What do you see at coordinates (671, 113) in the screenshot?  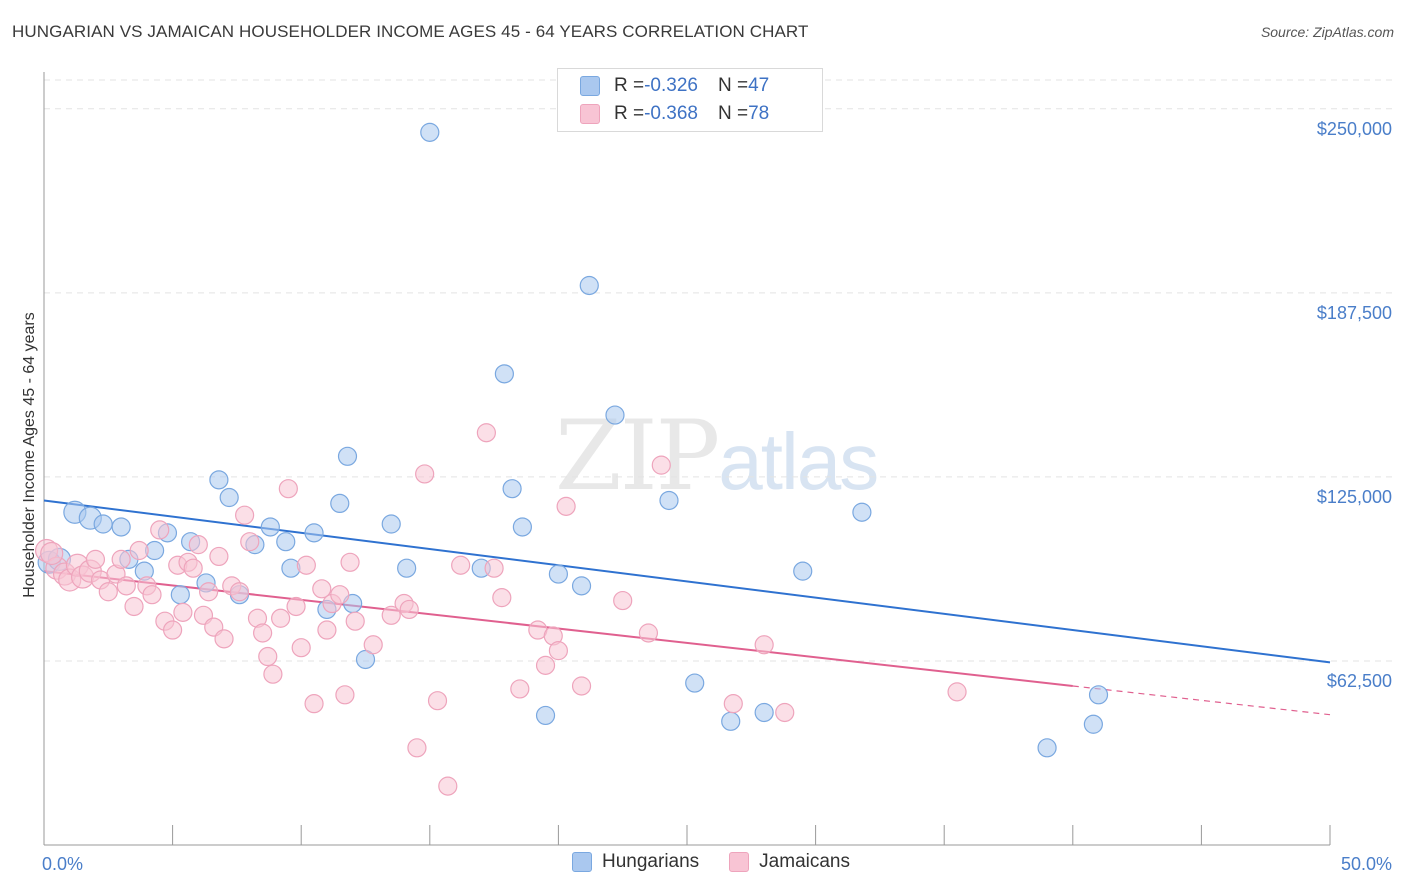 I see `r-value: -0.368` at bounding box center [671, 113].